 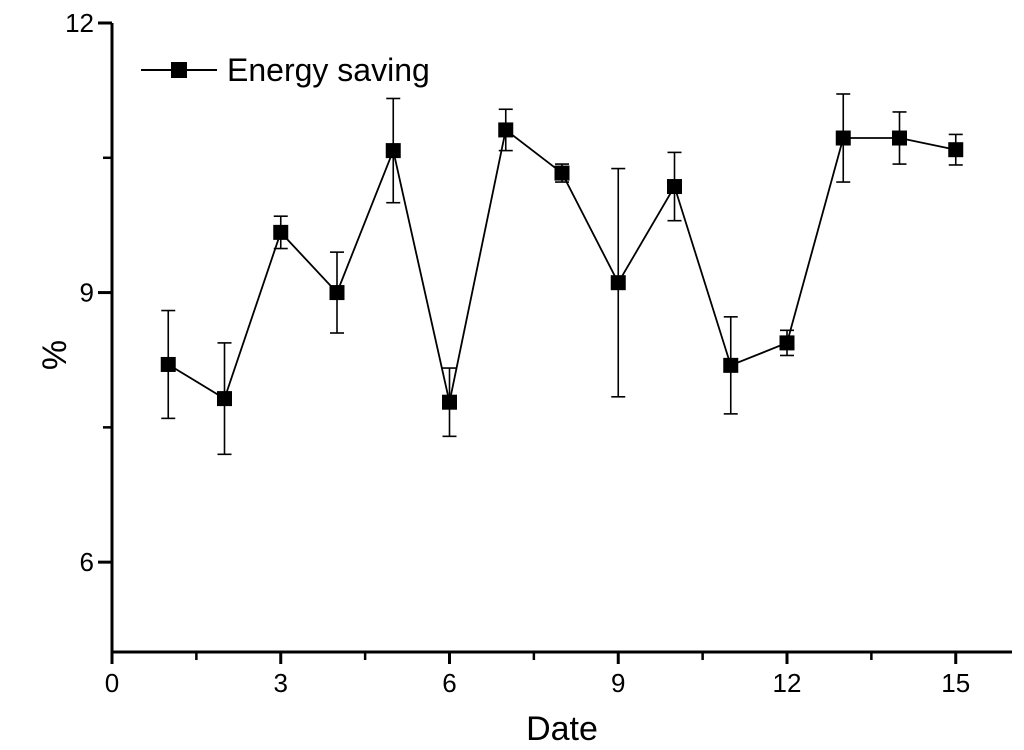 What do you see at coordinates (55, 355) in the screenshot?
I see `y-axis-title: %` at bounding box center [55, 355].